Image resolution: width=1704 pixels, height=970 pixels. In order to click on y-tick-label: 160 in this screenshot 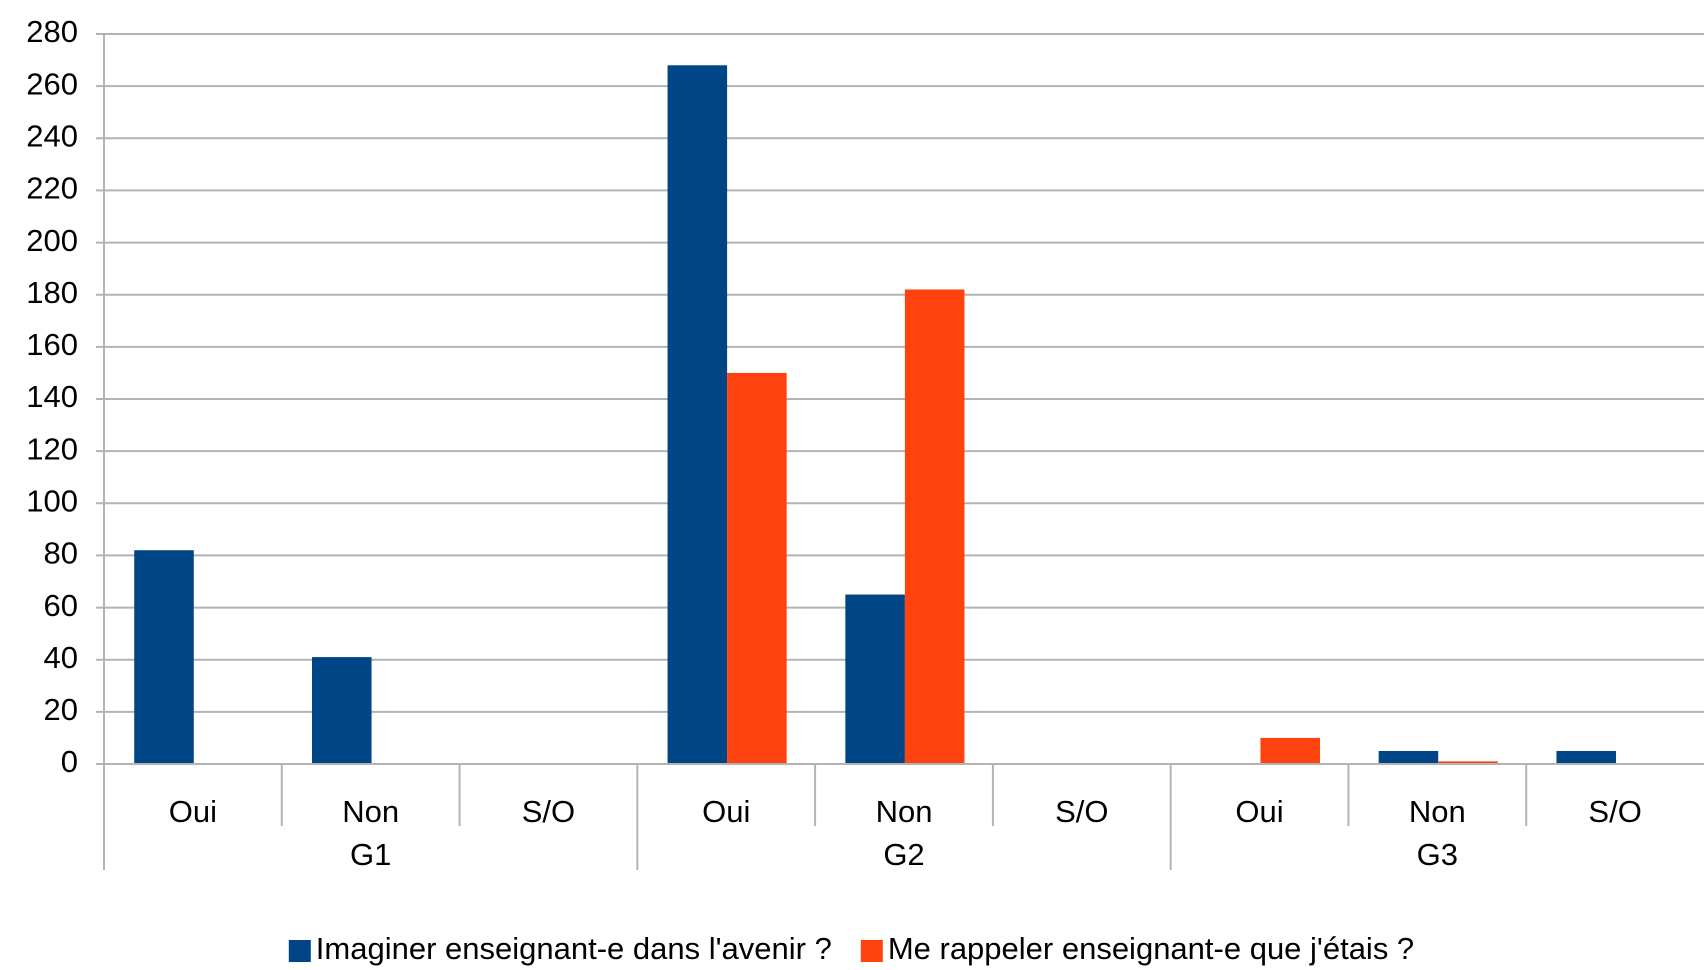, I will do `click(52, 344)`.